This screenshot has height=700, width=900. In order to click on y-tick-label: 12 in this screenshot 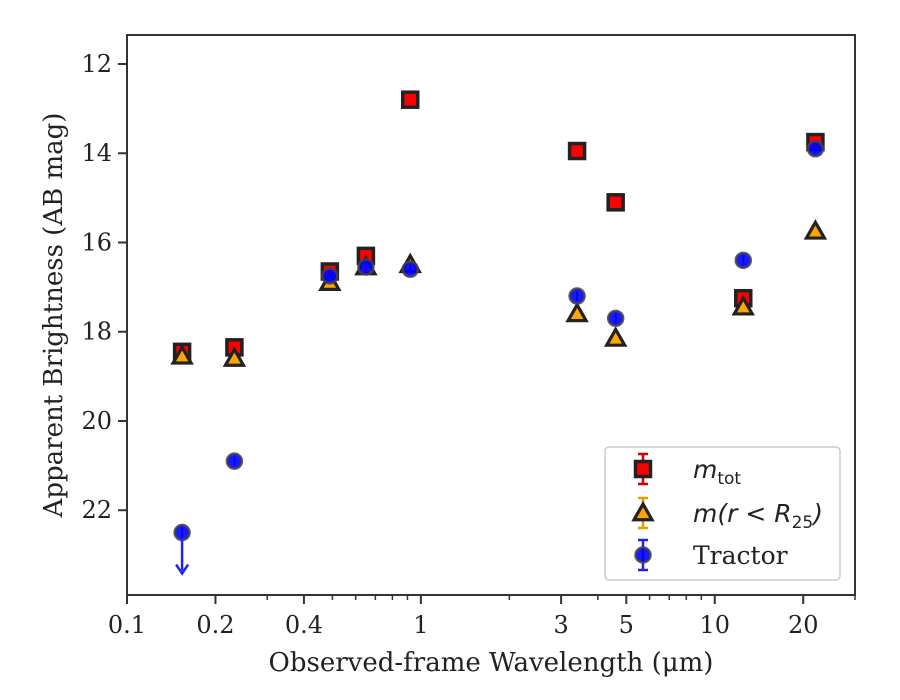, I will do `click(96, 64)`.